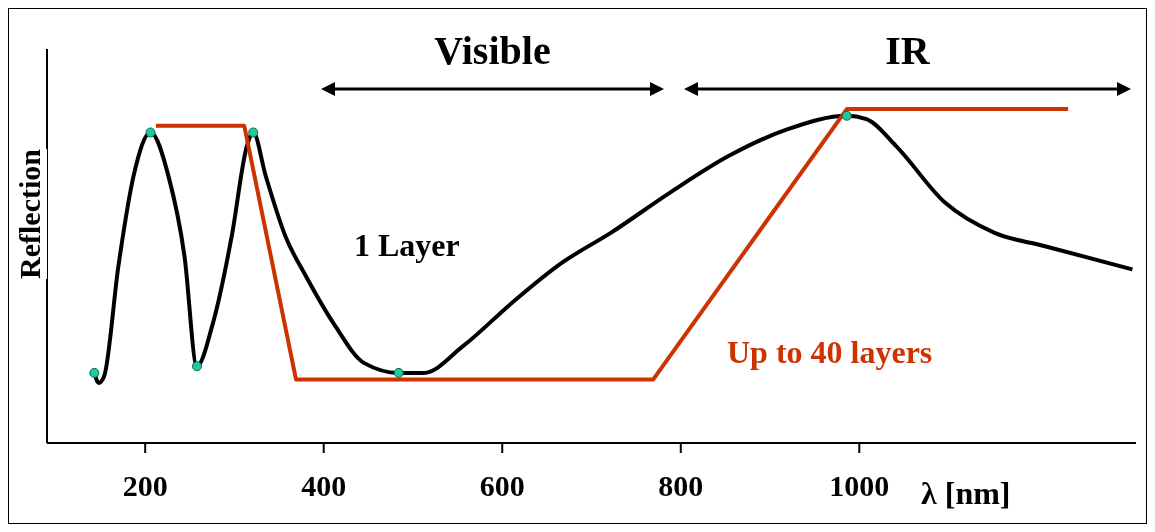  I want to click on text: IR, so click(907, 50).